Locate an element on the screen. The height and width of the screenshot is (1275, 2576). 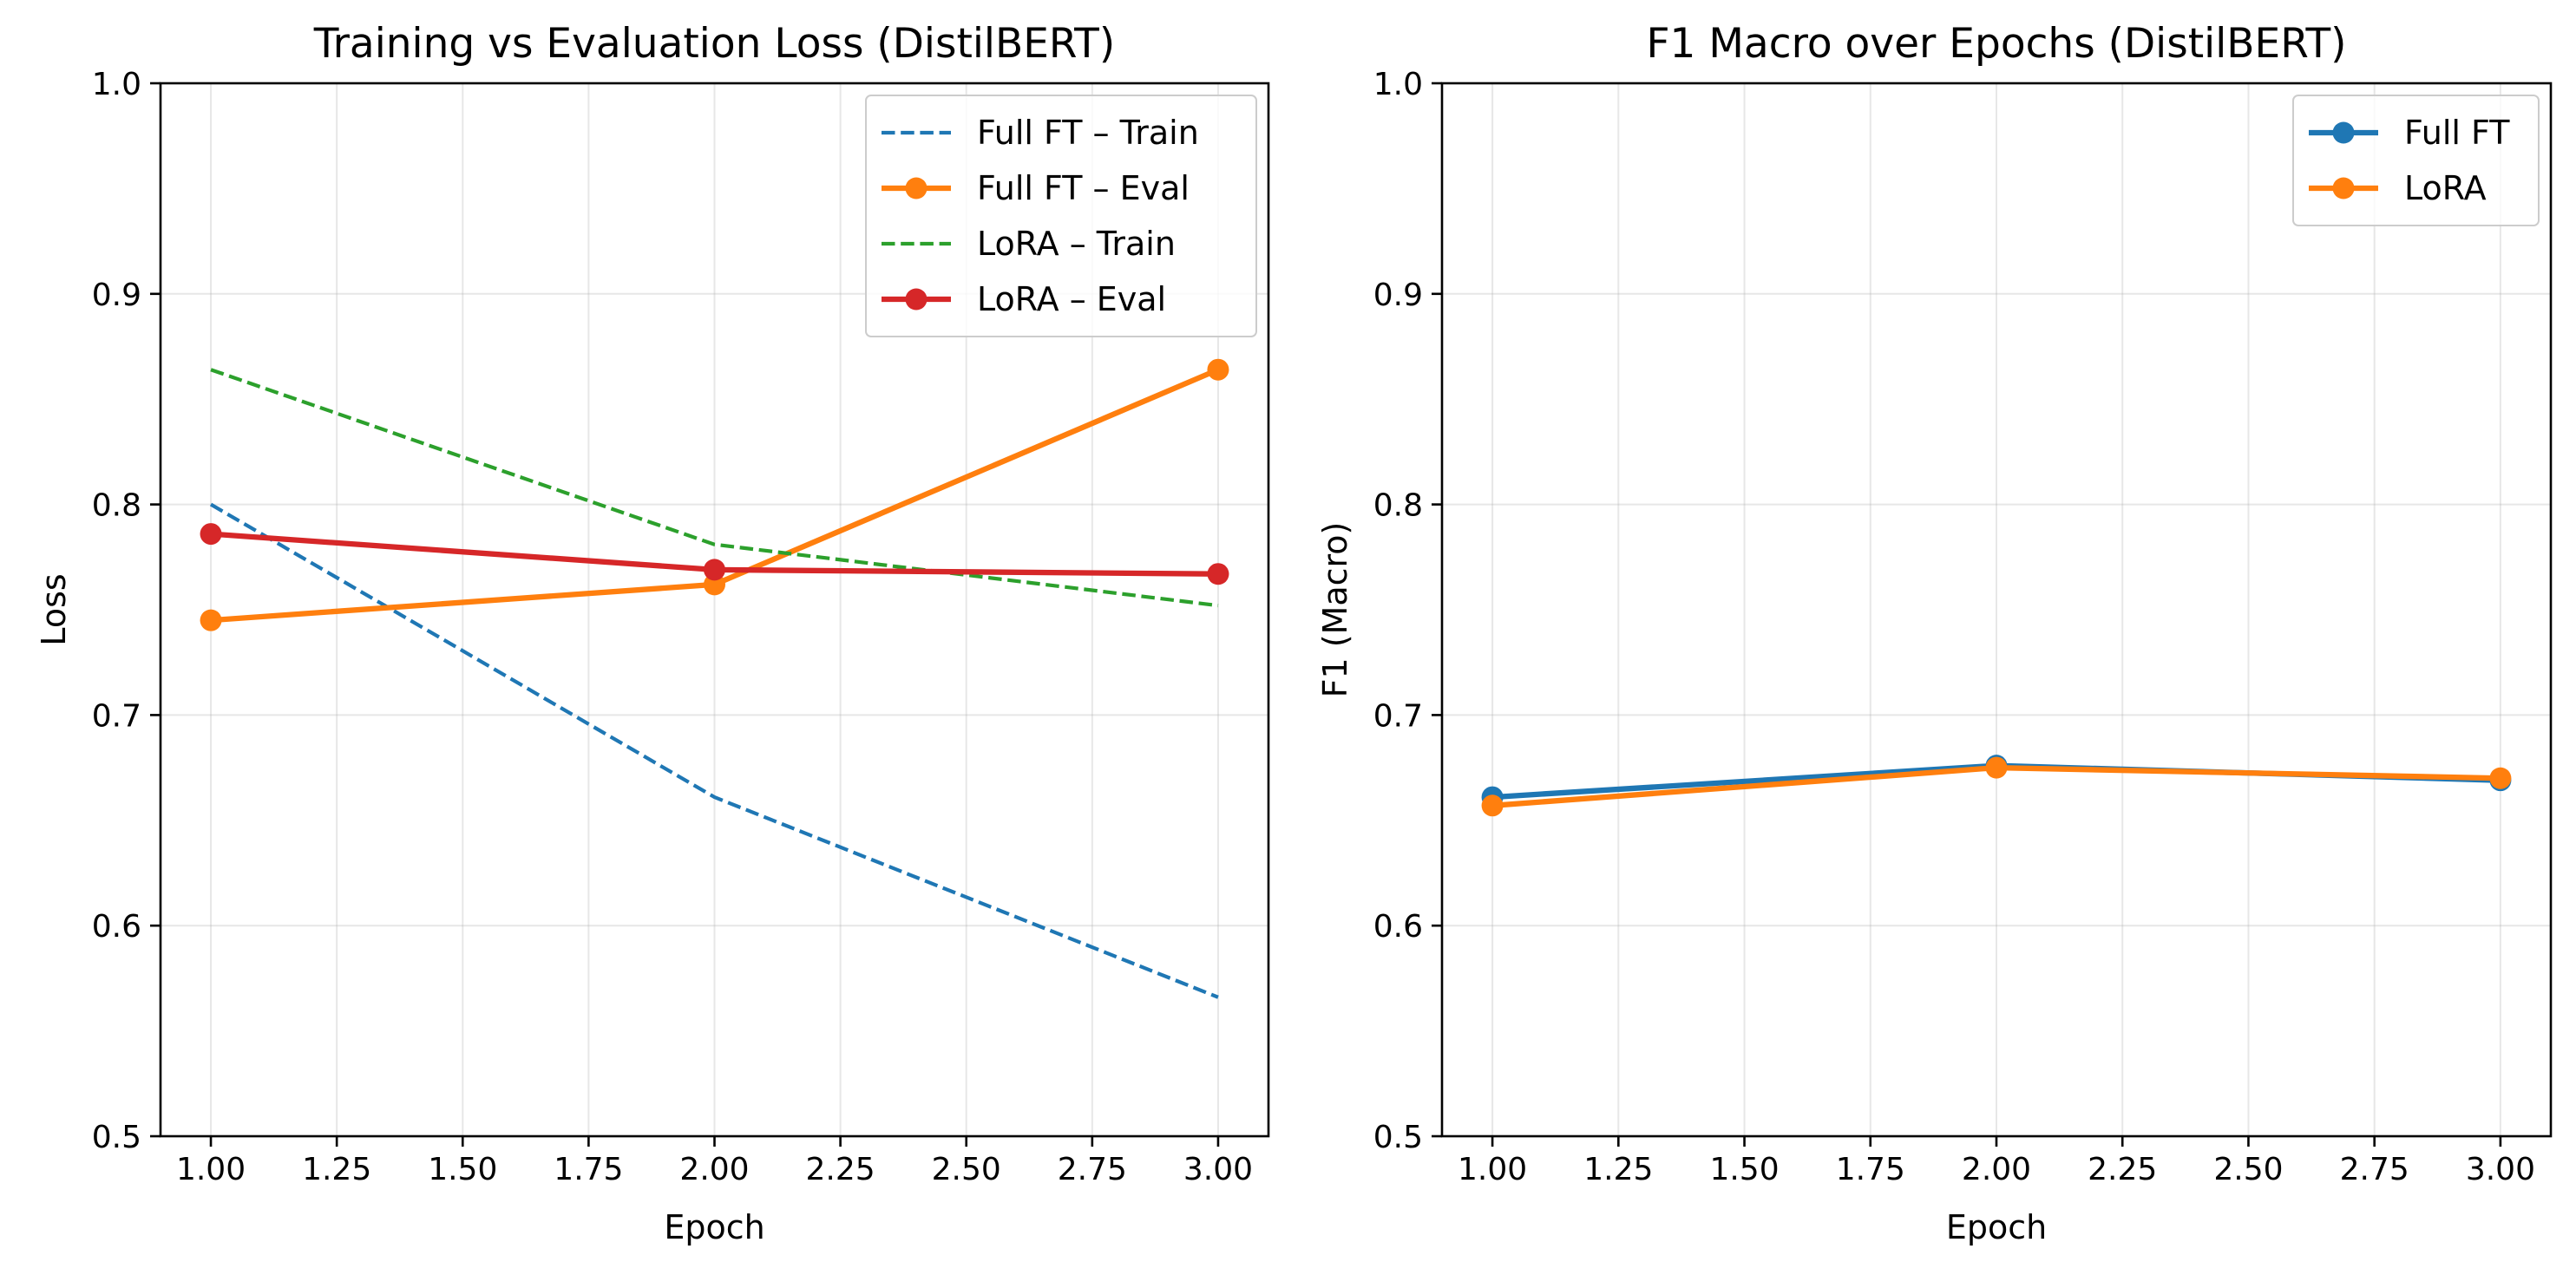
legend-label: LoRA – Train is located at coordinates (1076, 244).